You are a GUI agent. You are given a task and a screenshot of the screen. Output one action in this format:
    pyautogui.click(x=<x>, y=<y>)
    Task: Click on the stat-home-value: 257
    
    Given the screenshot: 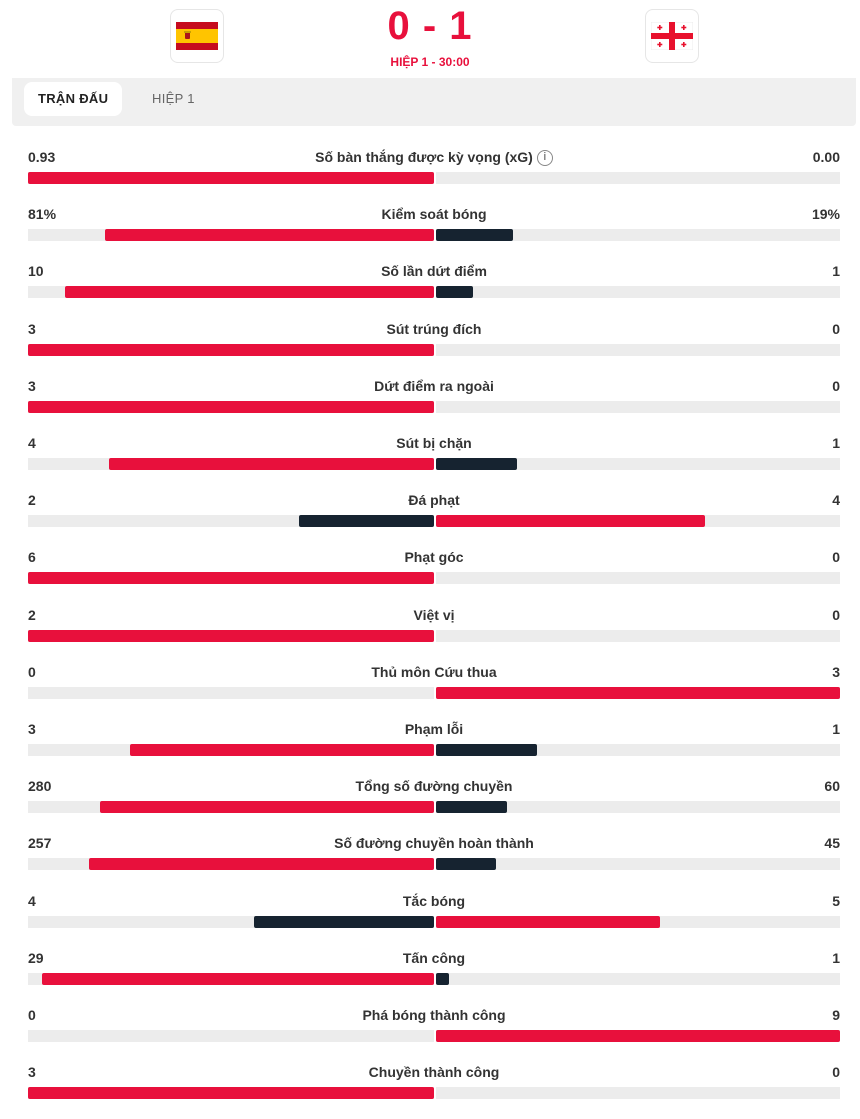 What is the action you would take?
    pyautogui.click(x=40, y=843)
    